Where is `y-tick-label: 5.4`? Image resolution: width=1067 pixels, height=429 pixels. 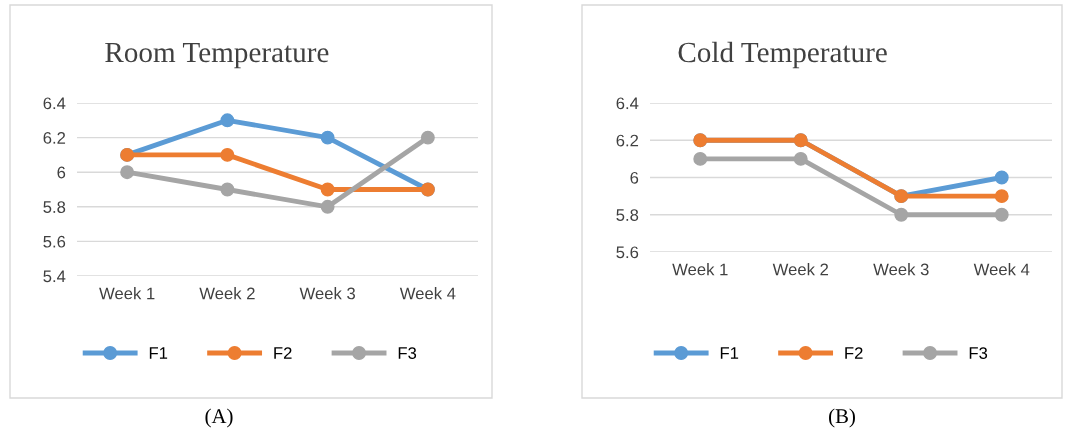
y-tick-label: 5.4 is located at coordinates (54, 276).